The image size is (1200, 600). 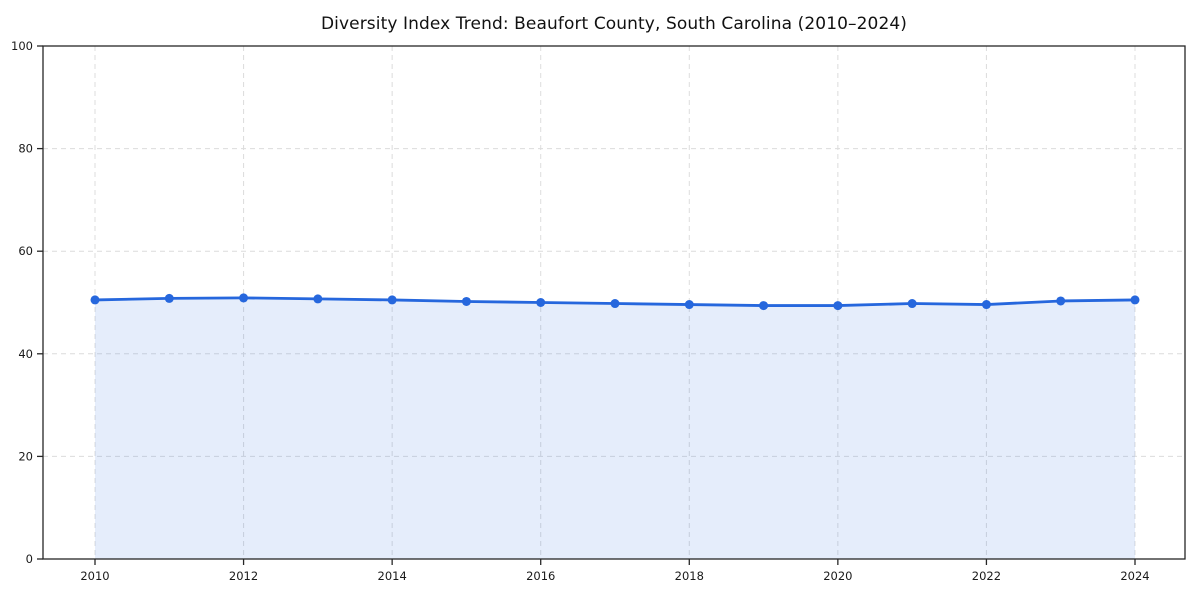 I want to click on y-tick-label: 40, so click(x=25, y=354).